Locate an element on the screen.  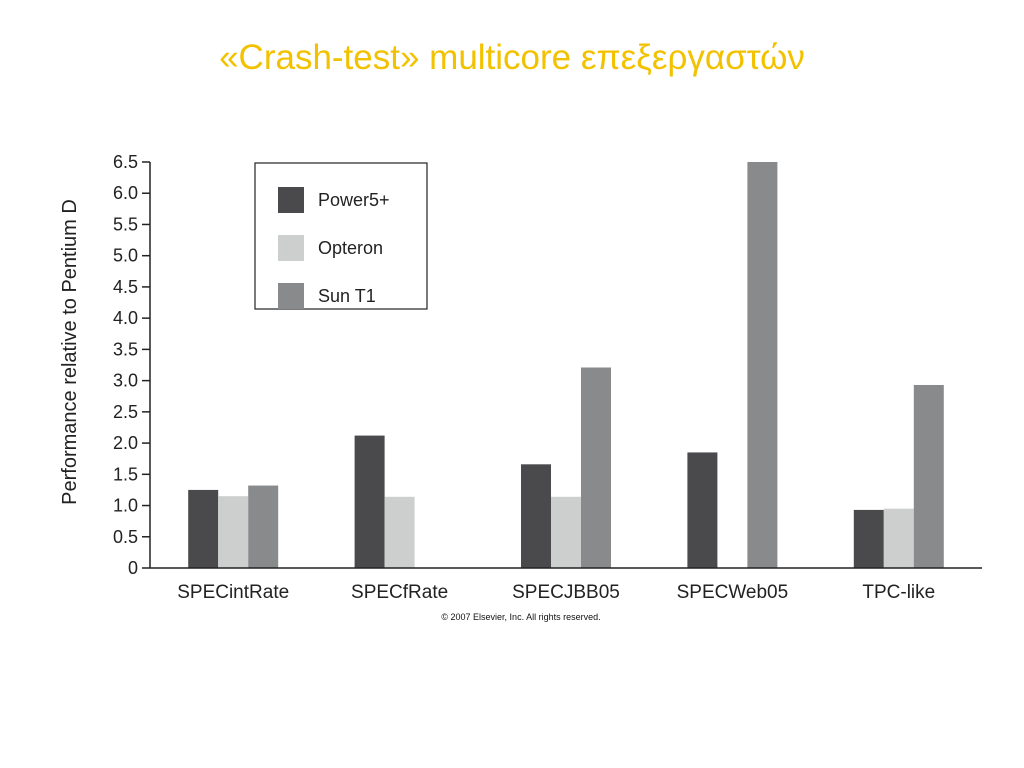
bar-sun-t1-specintrate is located at coordinates (263, 526).